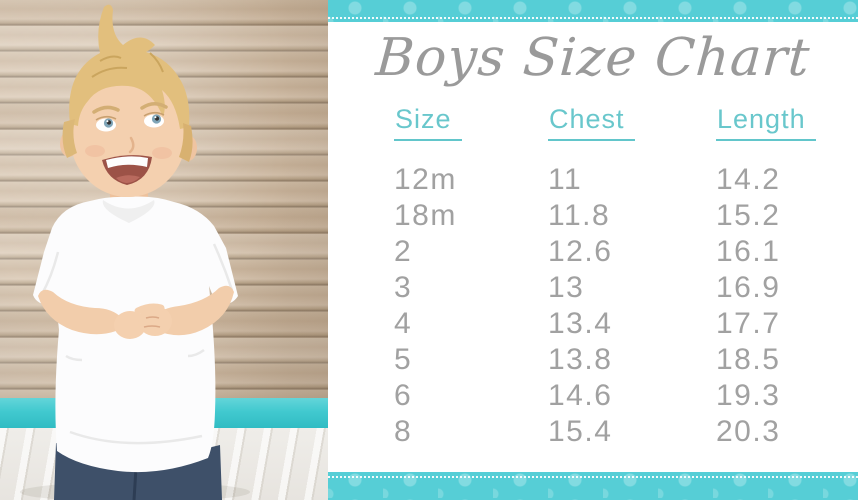 The height and width of the screenshot is (500, 858). What do you see at coordinates (591, 122) in the screenshot?
I see `column-header-chest: Chest` at bounding box center [591, 122].